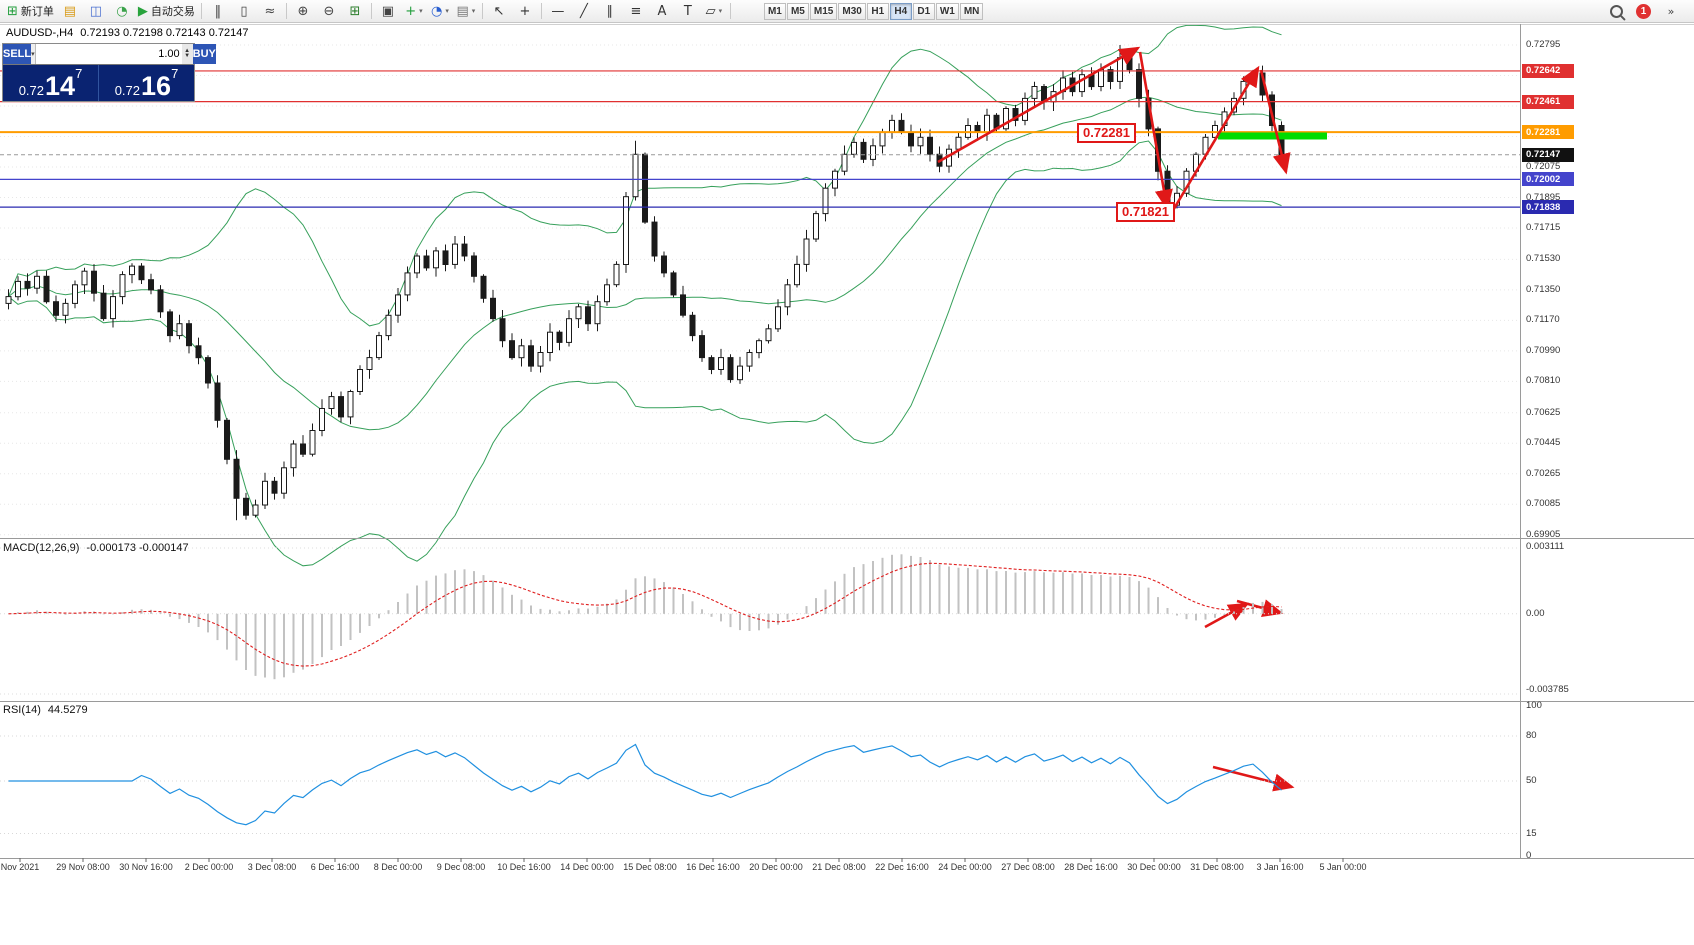 Image resolution: width=1694 pixels, height=945 pixels. I want to click on candles-icon: ▯, so click(244, 11).